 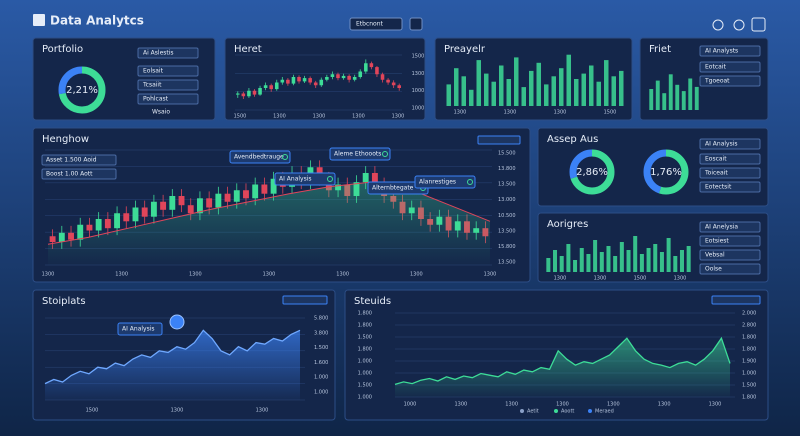 I want to click on search-button, so click(x=758, y=24).